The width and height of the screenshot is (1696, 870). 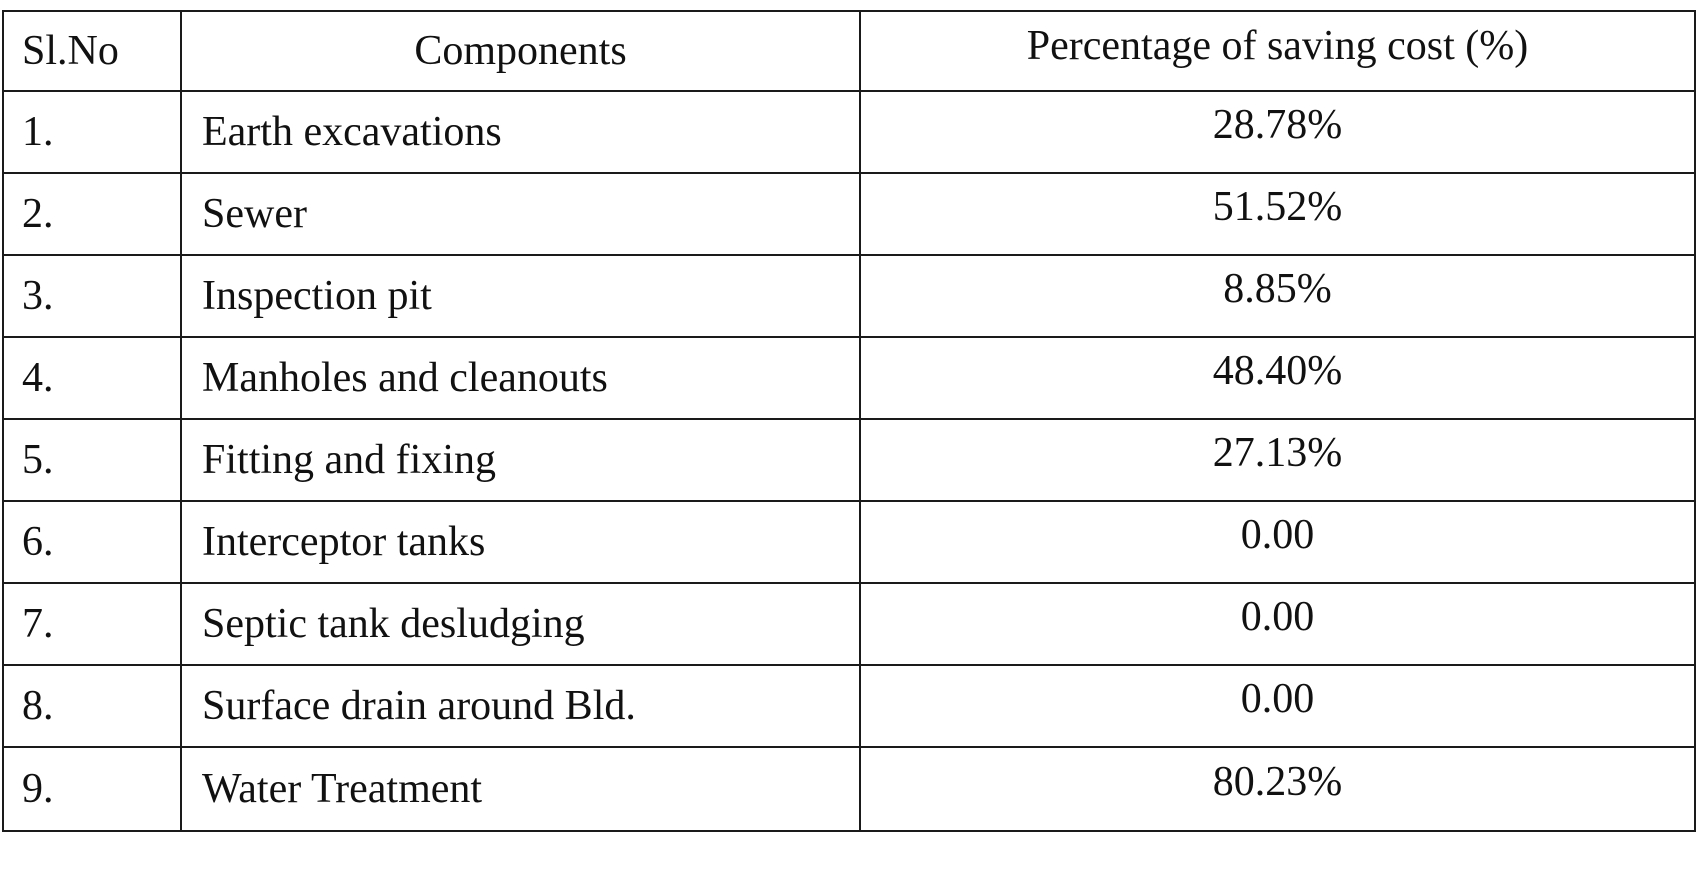 What do you see at coordinates (1277, 51) in the screenshot?
I see `header-saving-percentage: Percentage of saving cost (%)` at bounding box center [1277, 51].